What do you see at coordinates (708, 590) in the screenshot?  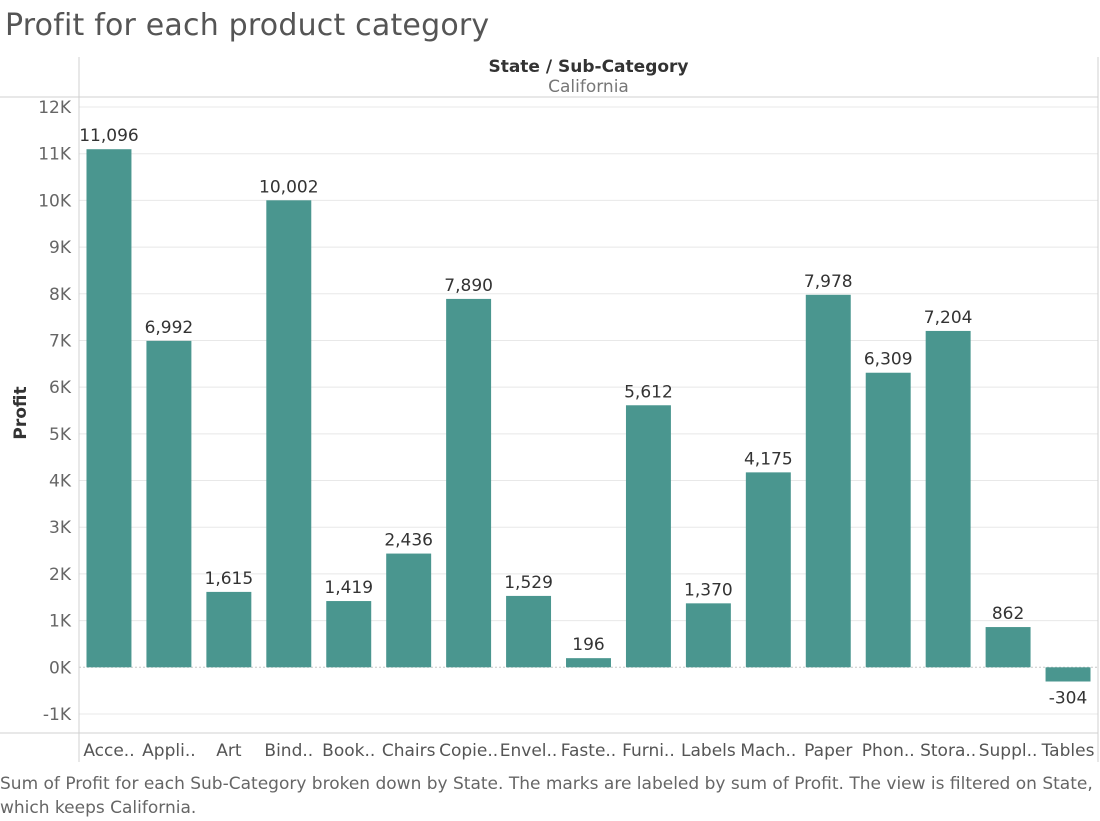 I see `data-label: 1,370` at bounding box center [708, 590].